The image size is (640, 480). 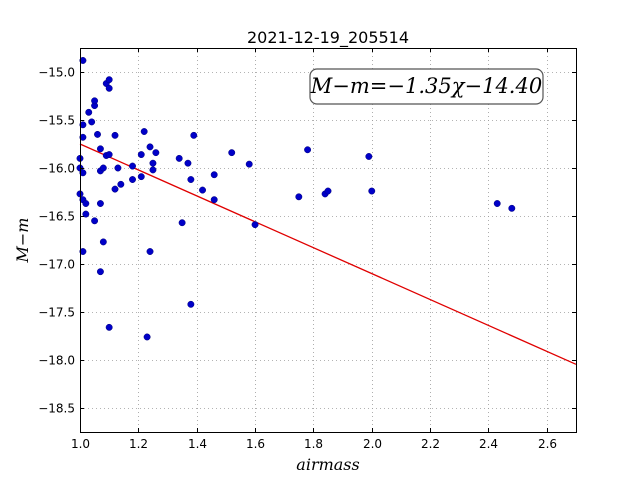 What do you see at coordinates (197, 444) in the screenshot?
I see `x-tick-label: 1.4` at bounding box center [197, 444].